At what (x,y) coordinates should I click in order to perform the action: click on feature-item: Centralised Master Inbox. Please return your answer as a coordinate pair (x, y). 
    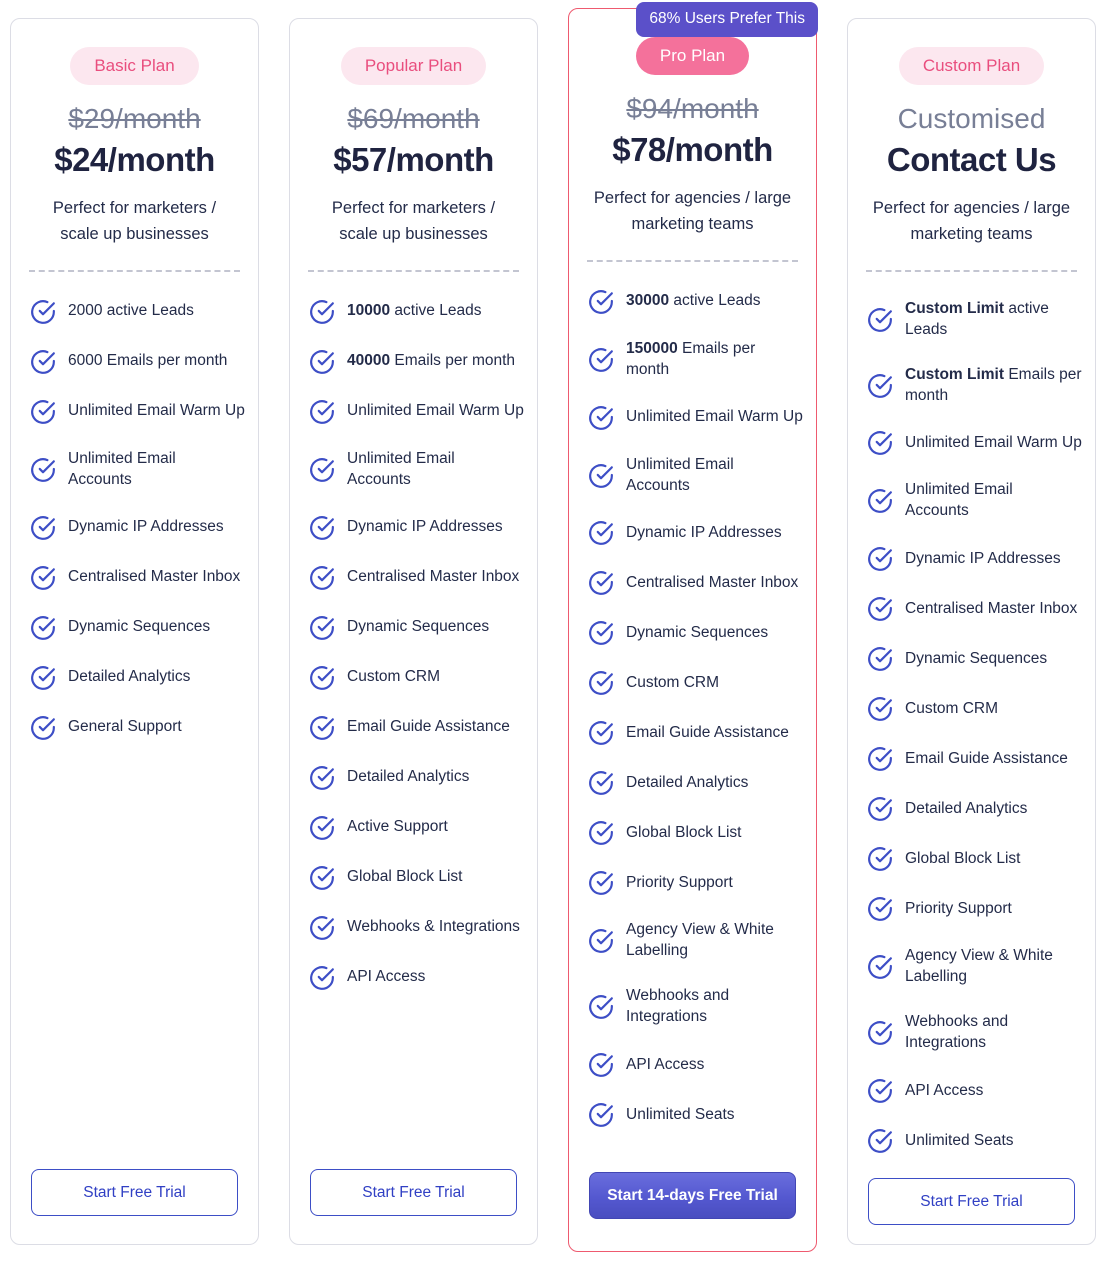
    Looking at the image, I should click on (416, 578).